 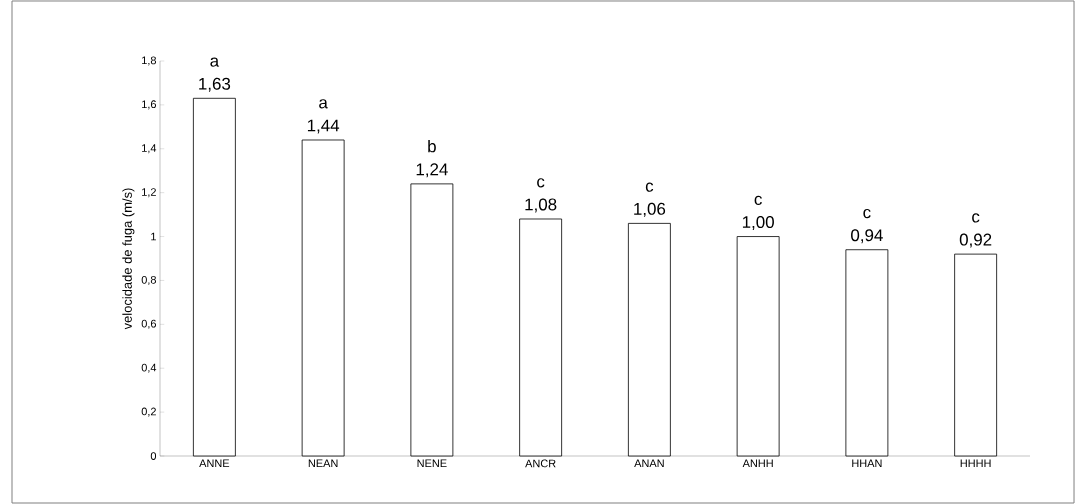 I want to click on x-tick-label: ANNE, so click(x=214, y=463).